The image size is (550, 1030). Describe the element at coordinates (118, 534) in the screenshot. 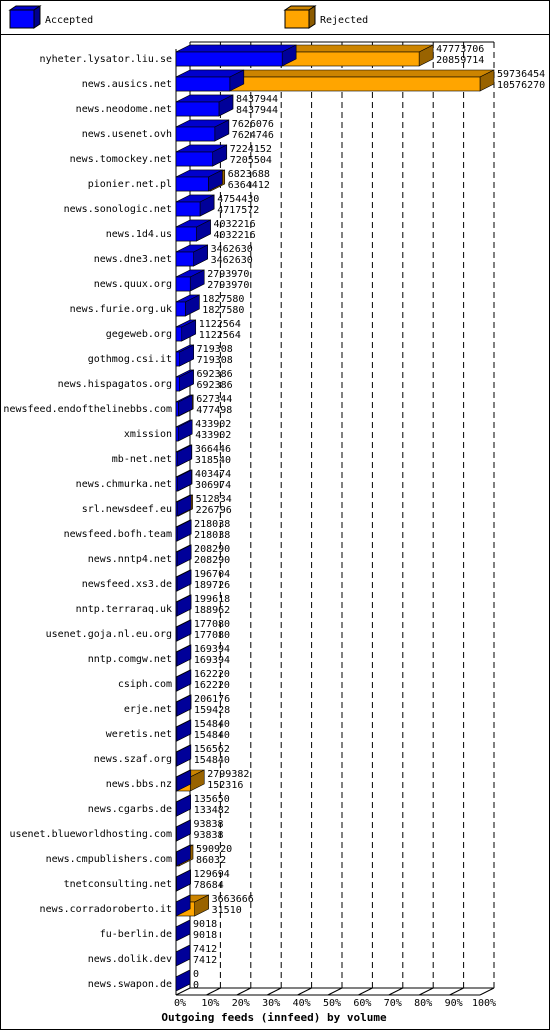

I see `y-tick-label: newsfeed.bofh.team` at that location.